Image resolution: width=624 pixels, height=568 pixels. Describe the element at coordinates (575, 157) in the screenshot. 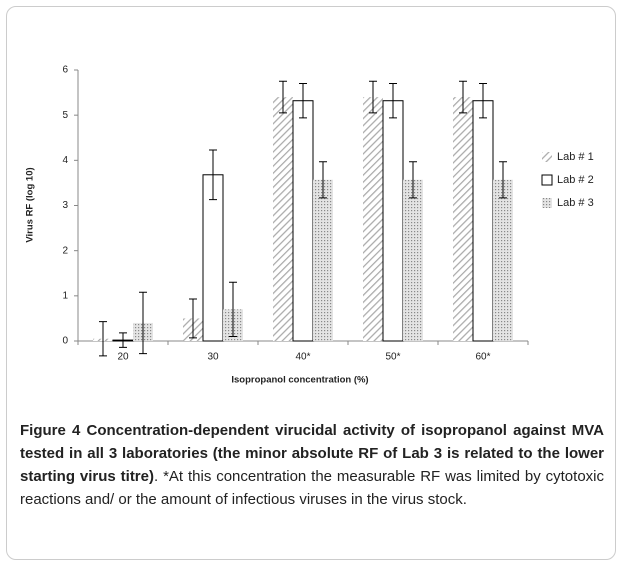

I see `legend-label: Lab # 1` at that location.